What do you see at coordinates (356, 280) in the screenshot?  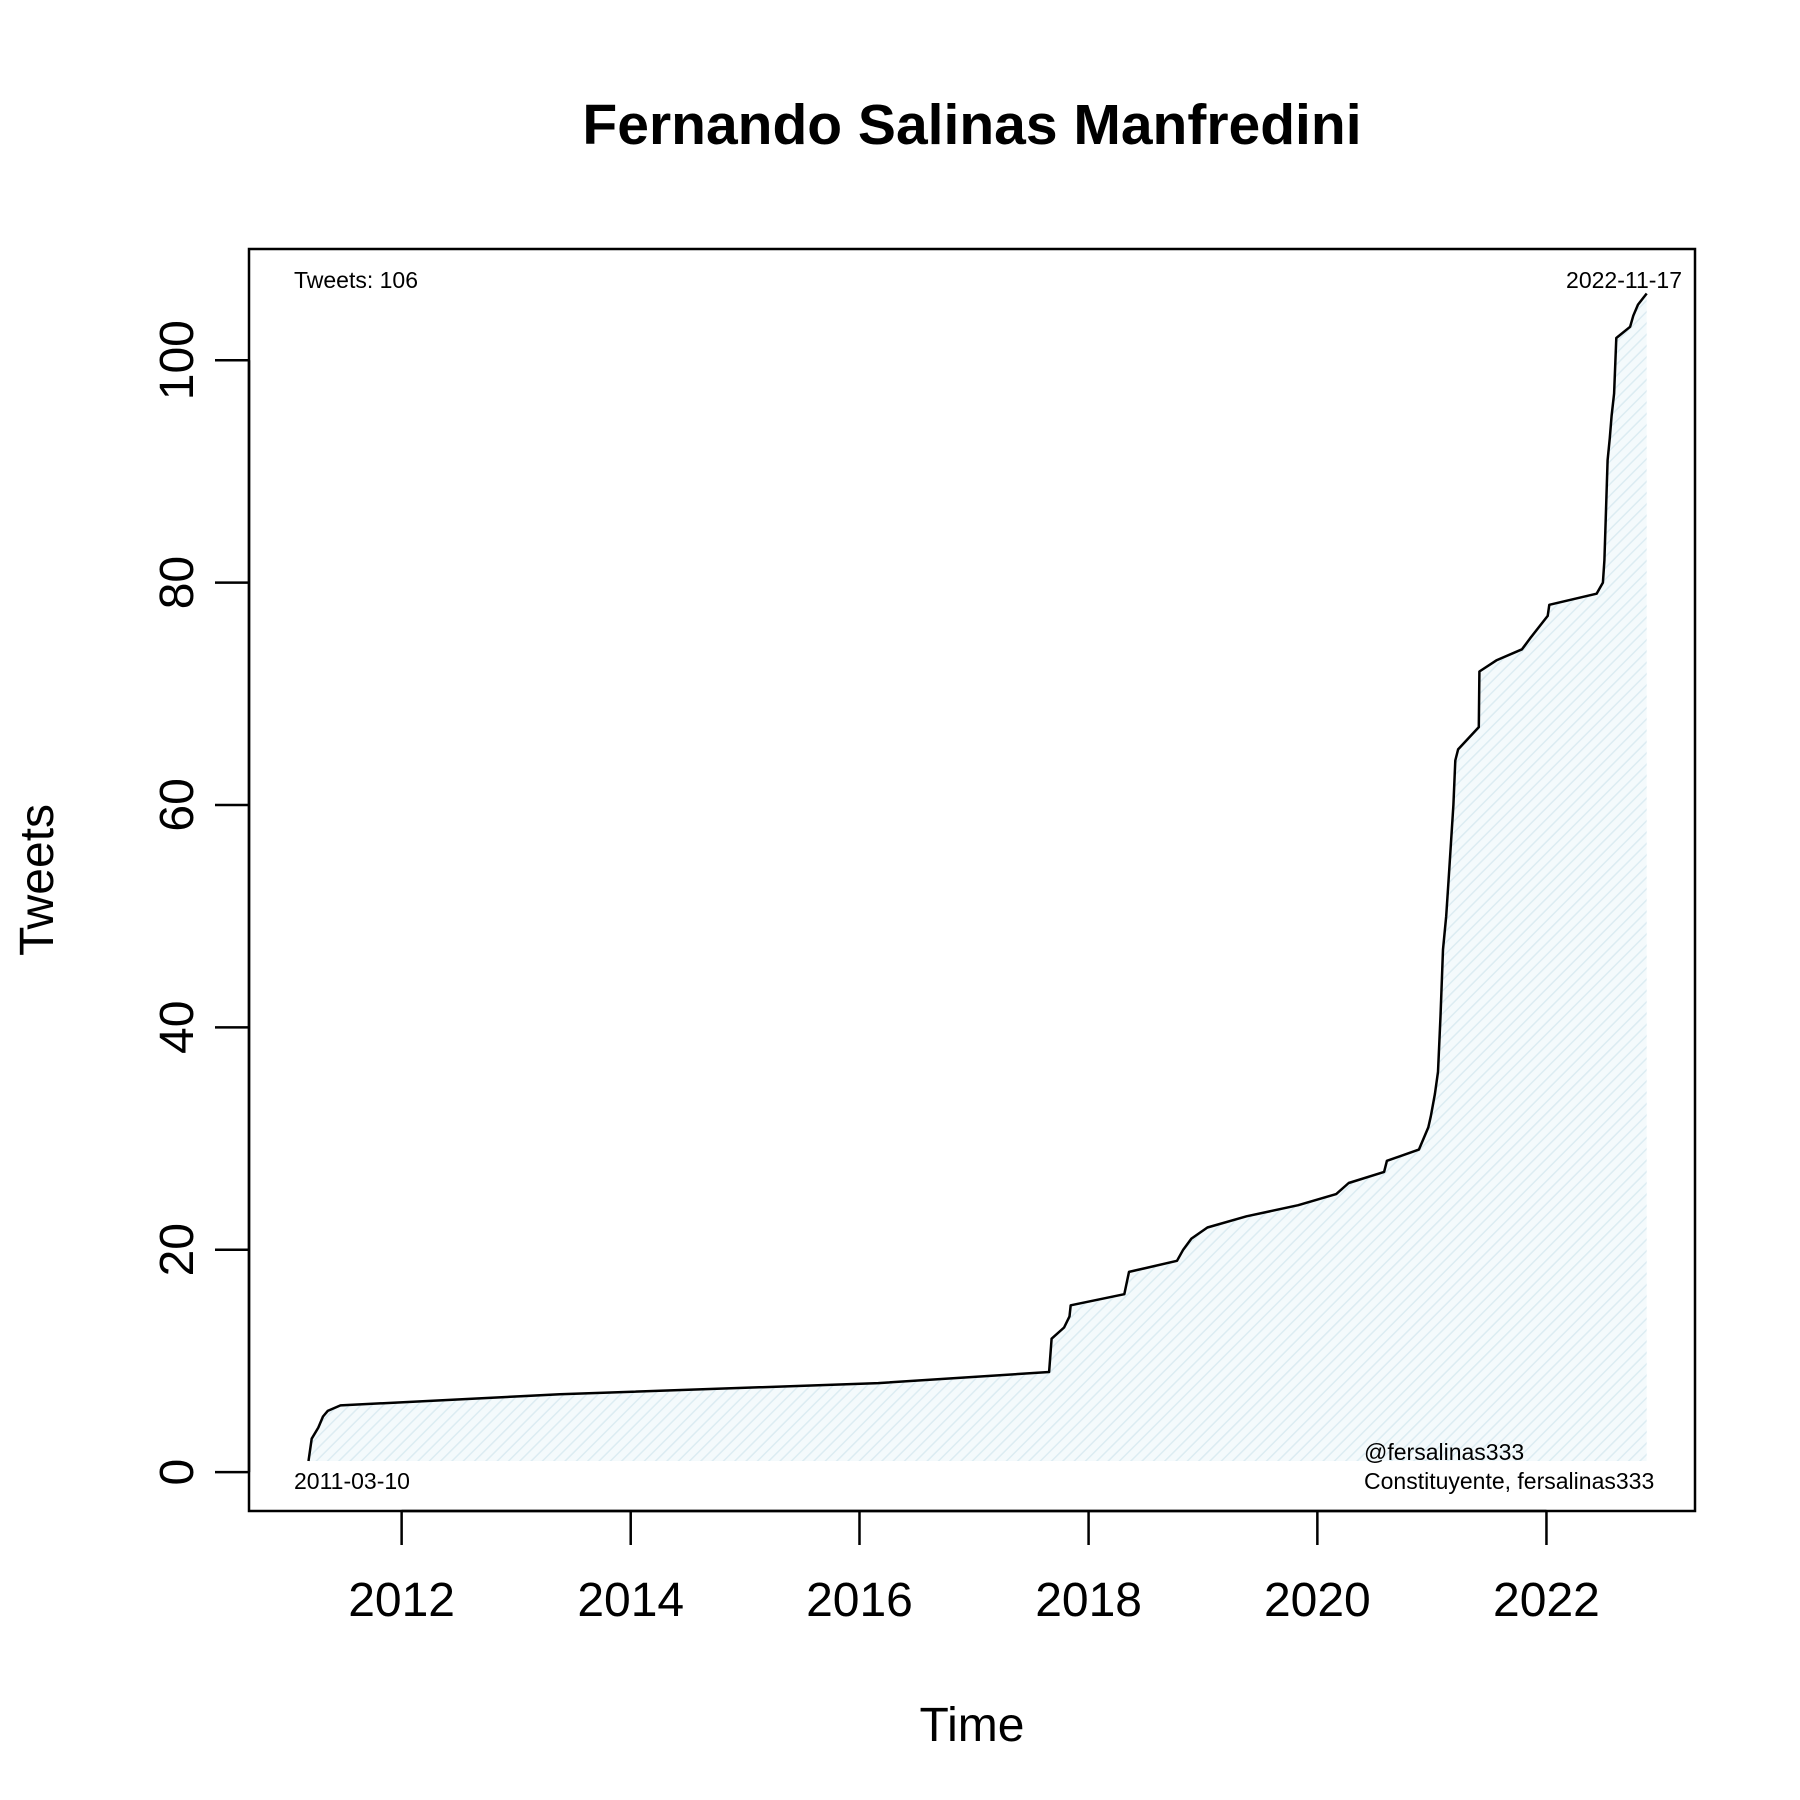 I see `tweet-count-annotation: Tweets: 106` at bounding box center [356, 280].